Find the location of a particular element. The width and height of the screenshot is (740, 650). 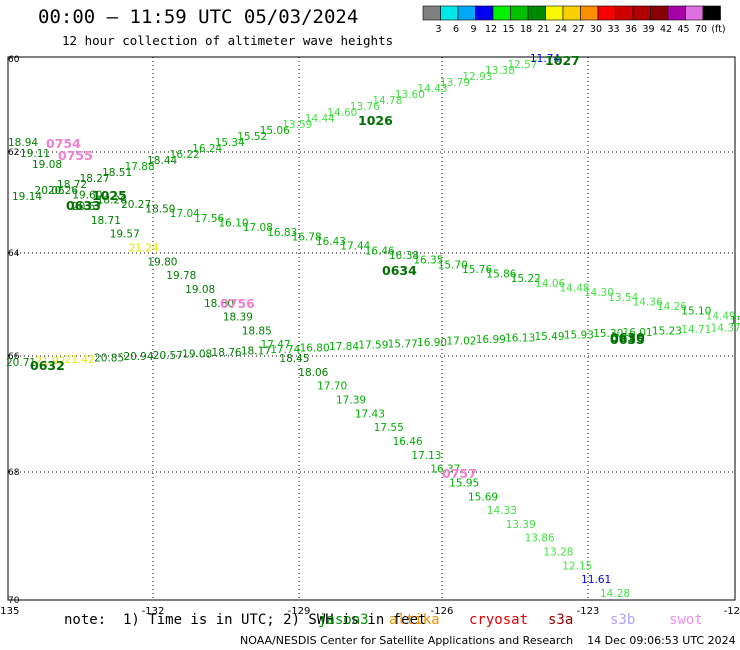

wave-height-label: 13.60 is located at coordinates (410, 95).